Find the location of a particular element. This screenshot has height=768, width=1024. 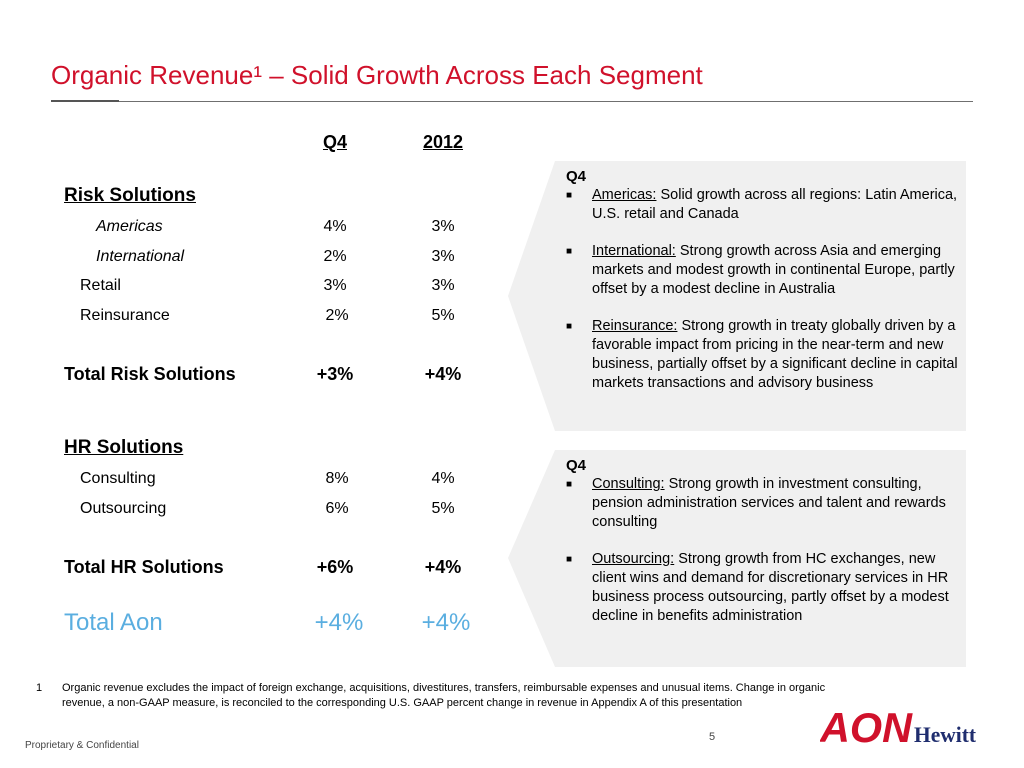

row-value-americas-2012: 3% is located at coordinates (443, 226).